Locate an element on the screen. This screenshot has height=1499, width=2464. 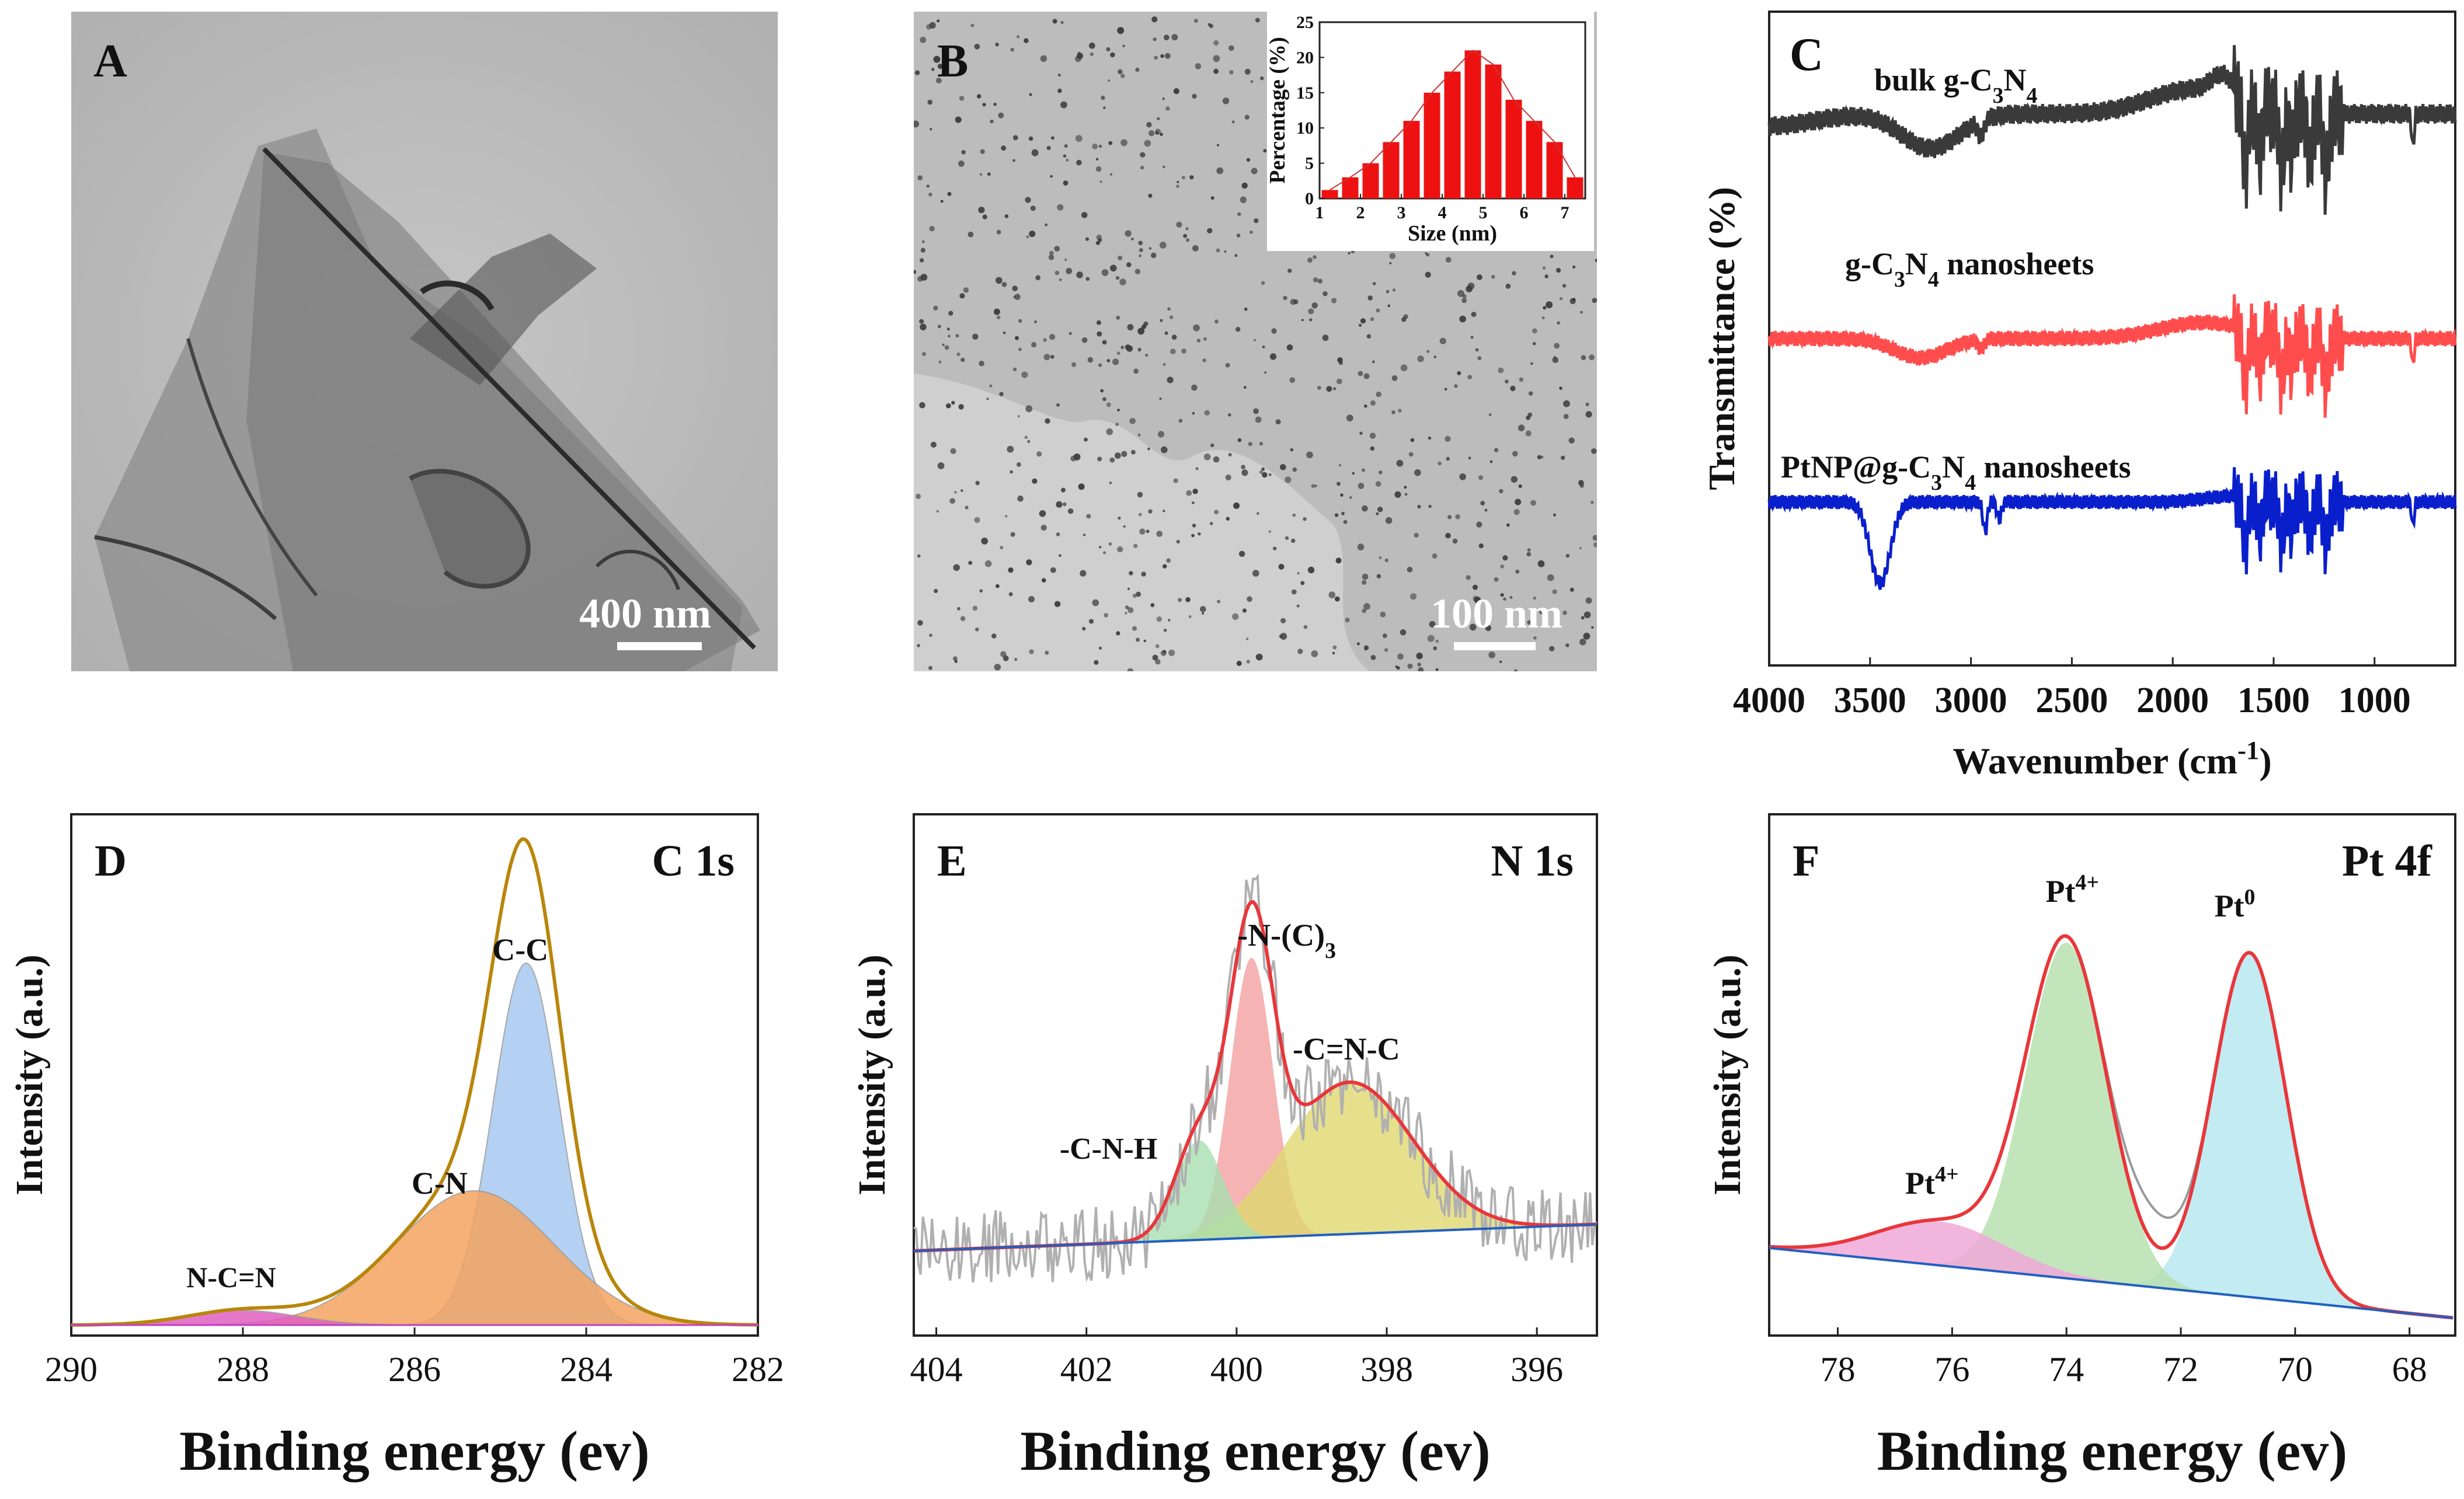
panel-letter-f: F is located at coordinates (1806, 861).